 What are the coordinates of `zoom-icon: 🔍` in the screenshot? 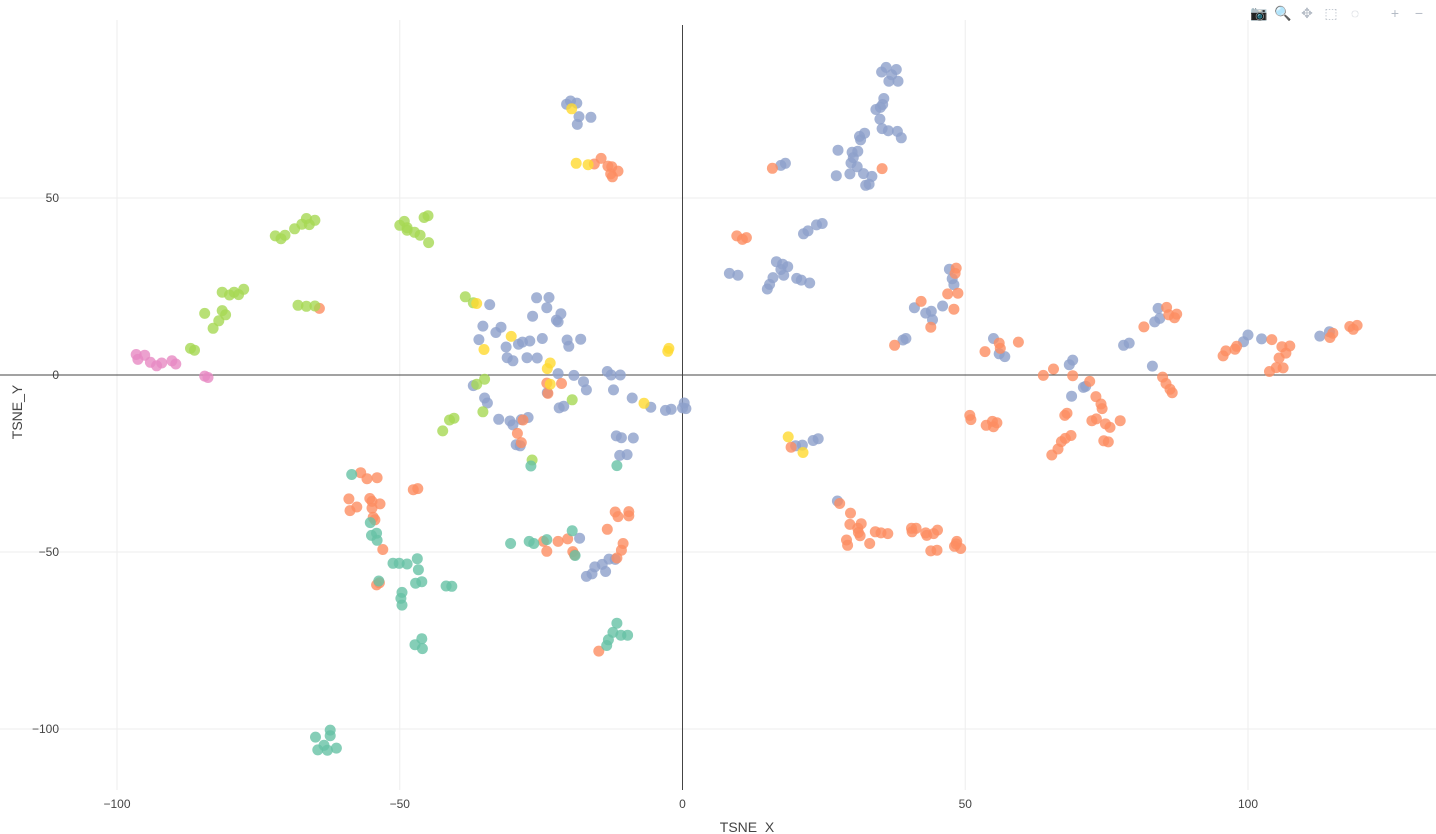 It's located at (1283, 12).